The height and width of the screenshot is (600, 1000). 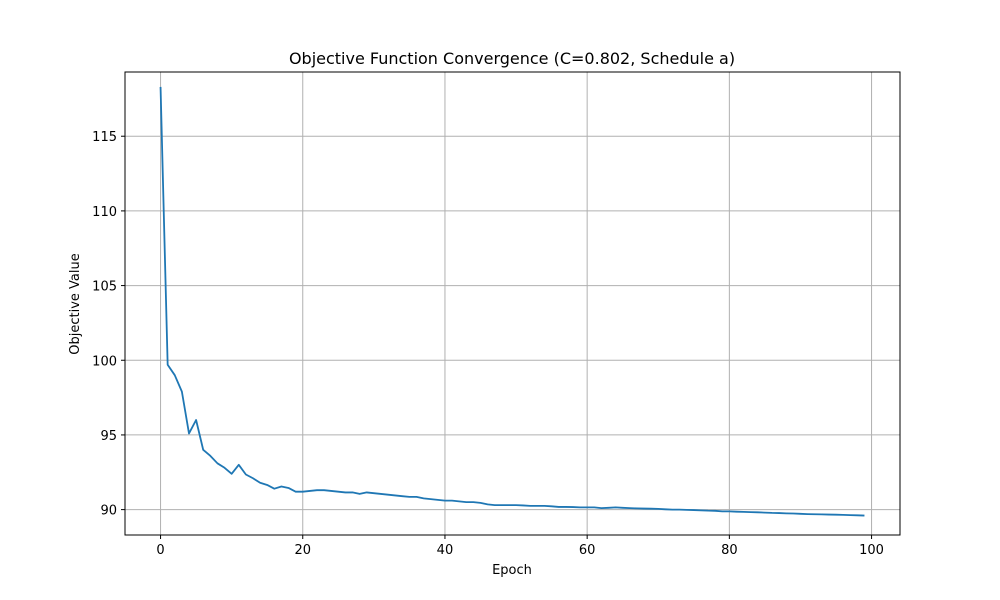 What do you see at coordinates (104, 212) in the screenshot?
I see `y-tick-label-4: 110` at bounding box center [104, 212].